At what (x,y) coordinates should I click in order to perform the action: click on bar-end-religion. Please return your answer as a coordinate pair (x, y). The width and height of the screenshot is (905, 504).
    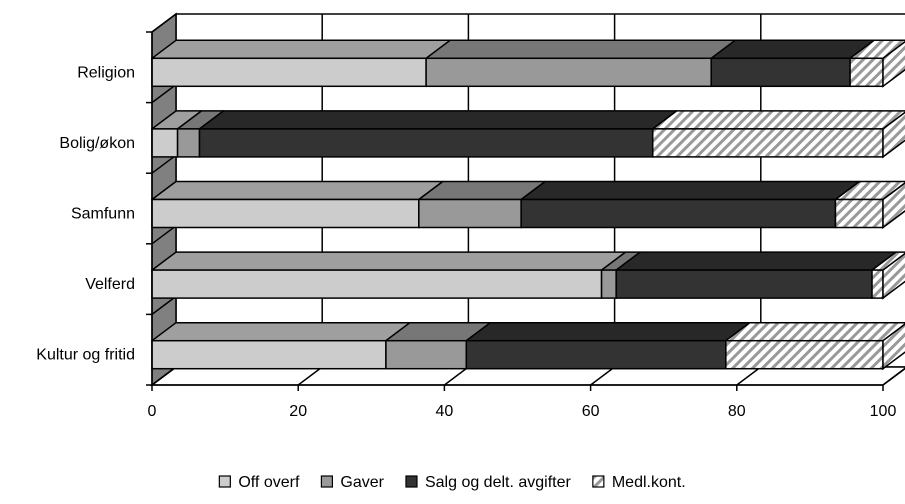
    Looking at the image, I should click on (893, 64).